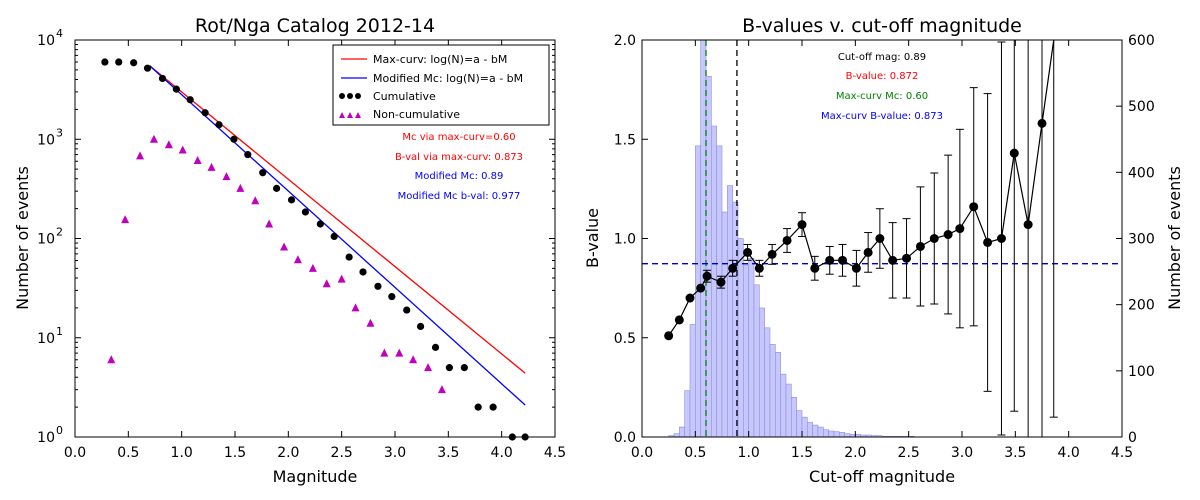 Image resolution: width=1200 pixels, height=500 pixels. I want to click on legend-label-modified-mc: Modified Mc: log(N)=a - bM, so click(448, 78).